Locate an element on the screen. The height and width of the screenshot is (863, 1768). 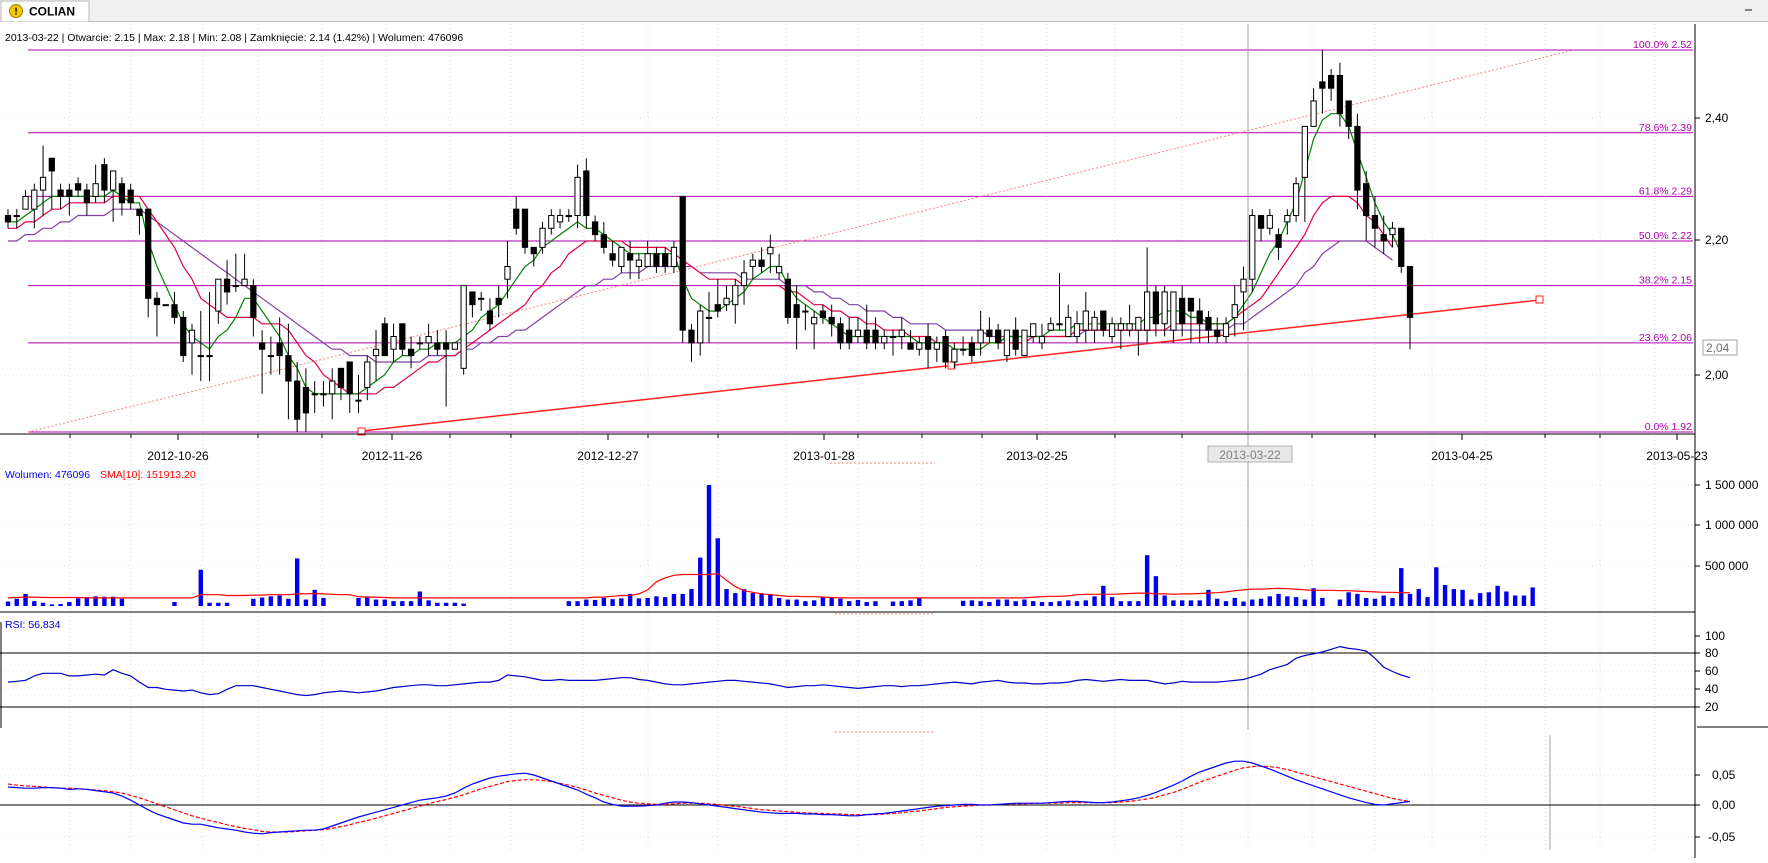
trend-handle-end is located at coordinates (1539, 299).